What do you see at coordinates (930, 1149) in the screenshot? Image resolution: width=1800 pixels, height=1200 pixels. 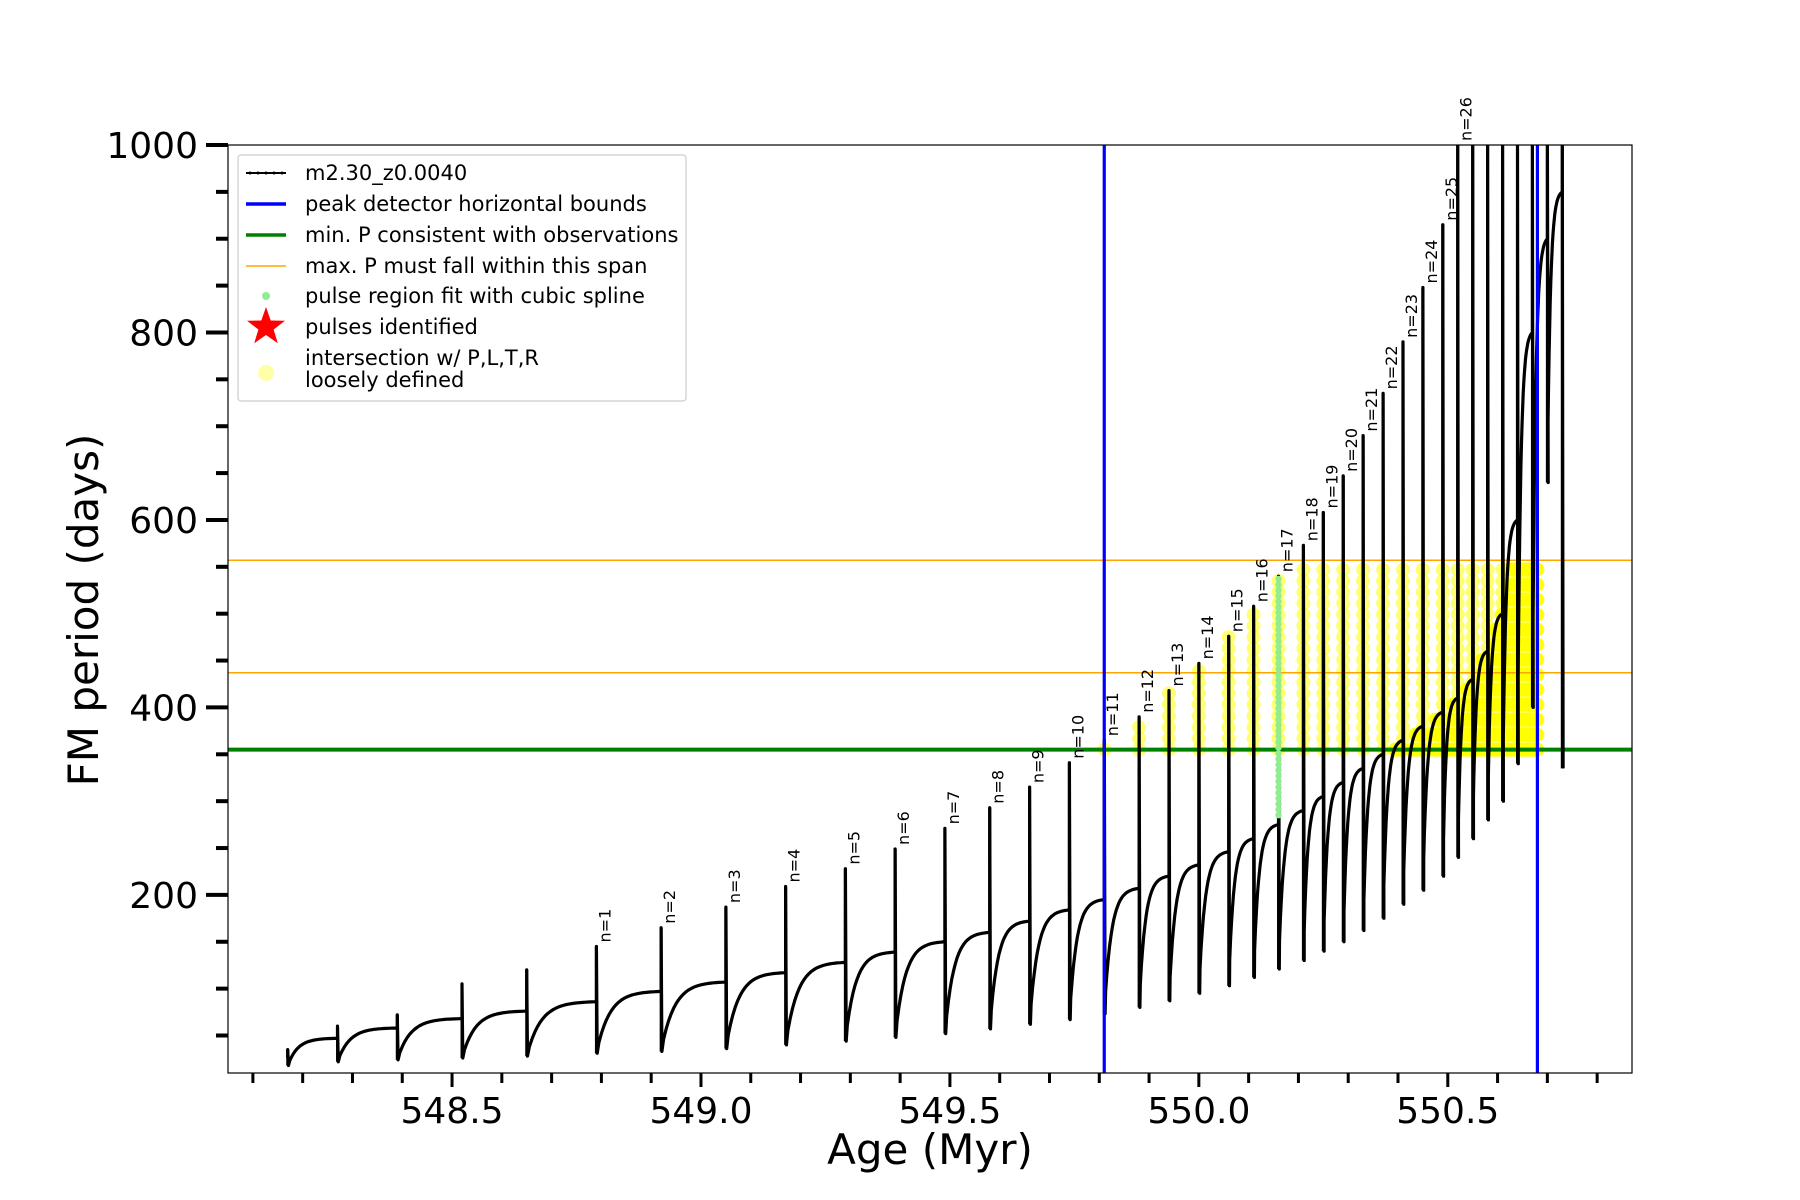 I see `x-axis-title: Age (Myr)` at bounding box center [930, 1149].